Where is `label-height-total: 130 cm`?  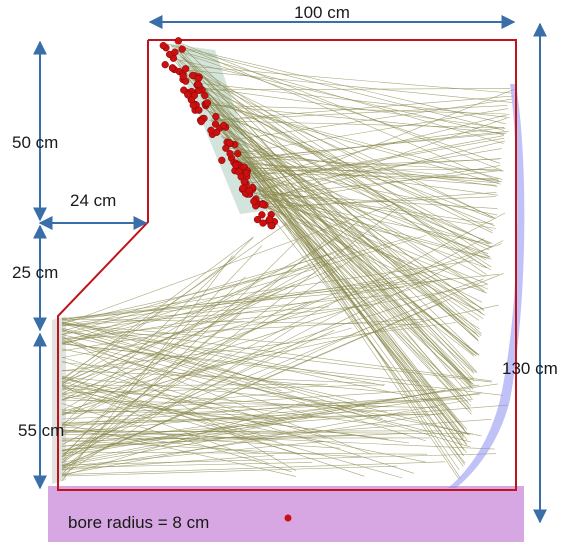 label-height-total: 130 cm is located at coordinates (530, 368).